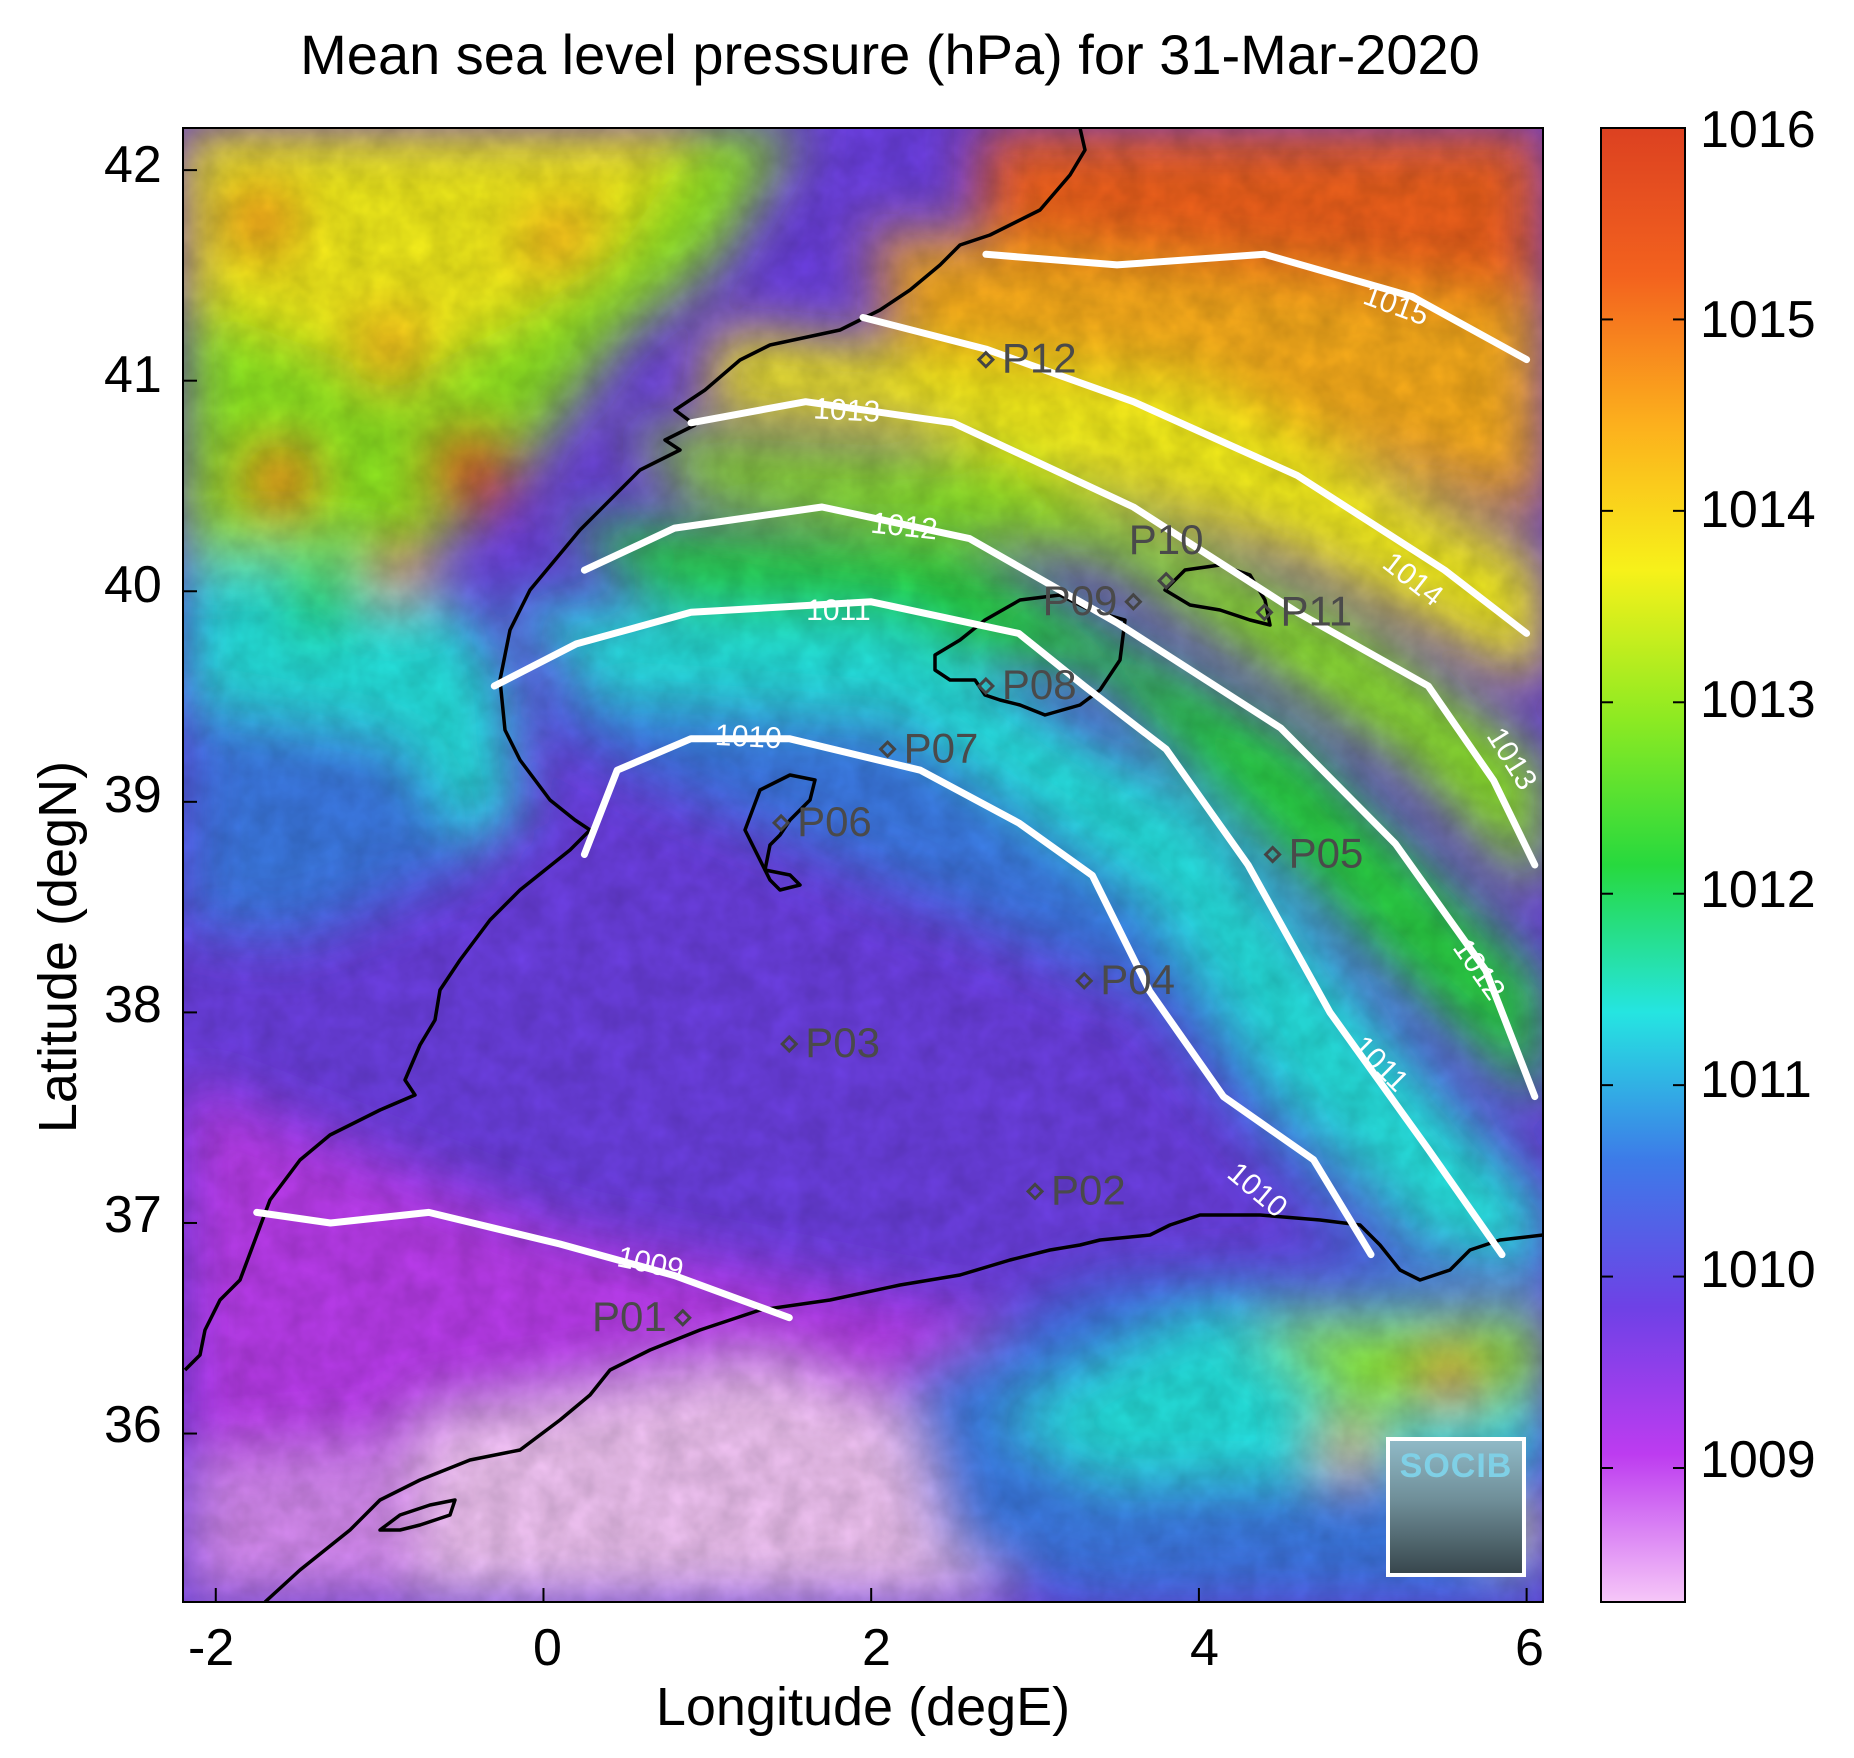  Describe the element at coordinates (1326, 853) in the screenshot. I see `station-label: P05` at that location.